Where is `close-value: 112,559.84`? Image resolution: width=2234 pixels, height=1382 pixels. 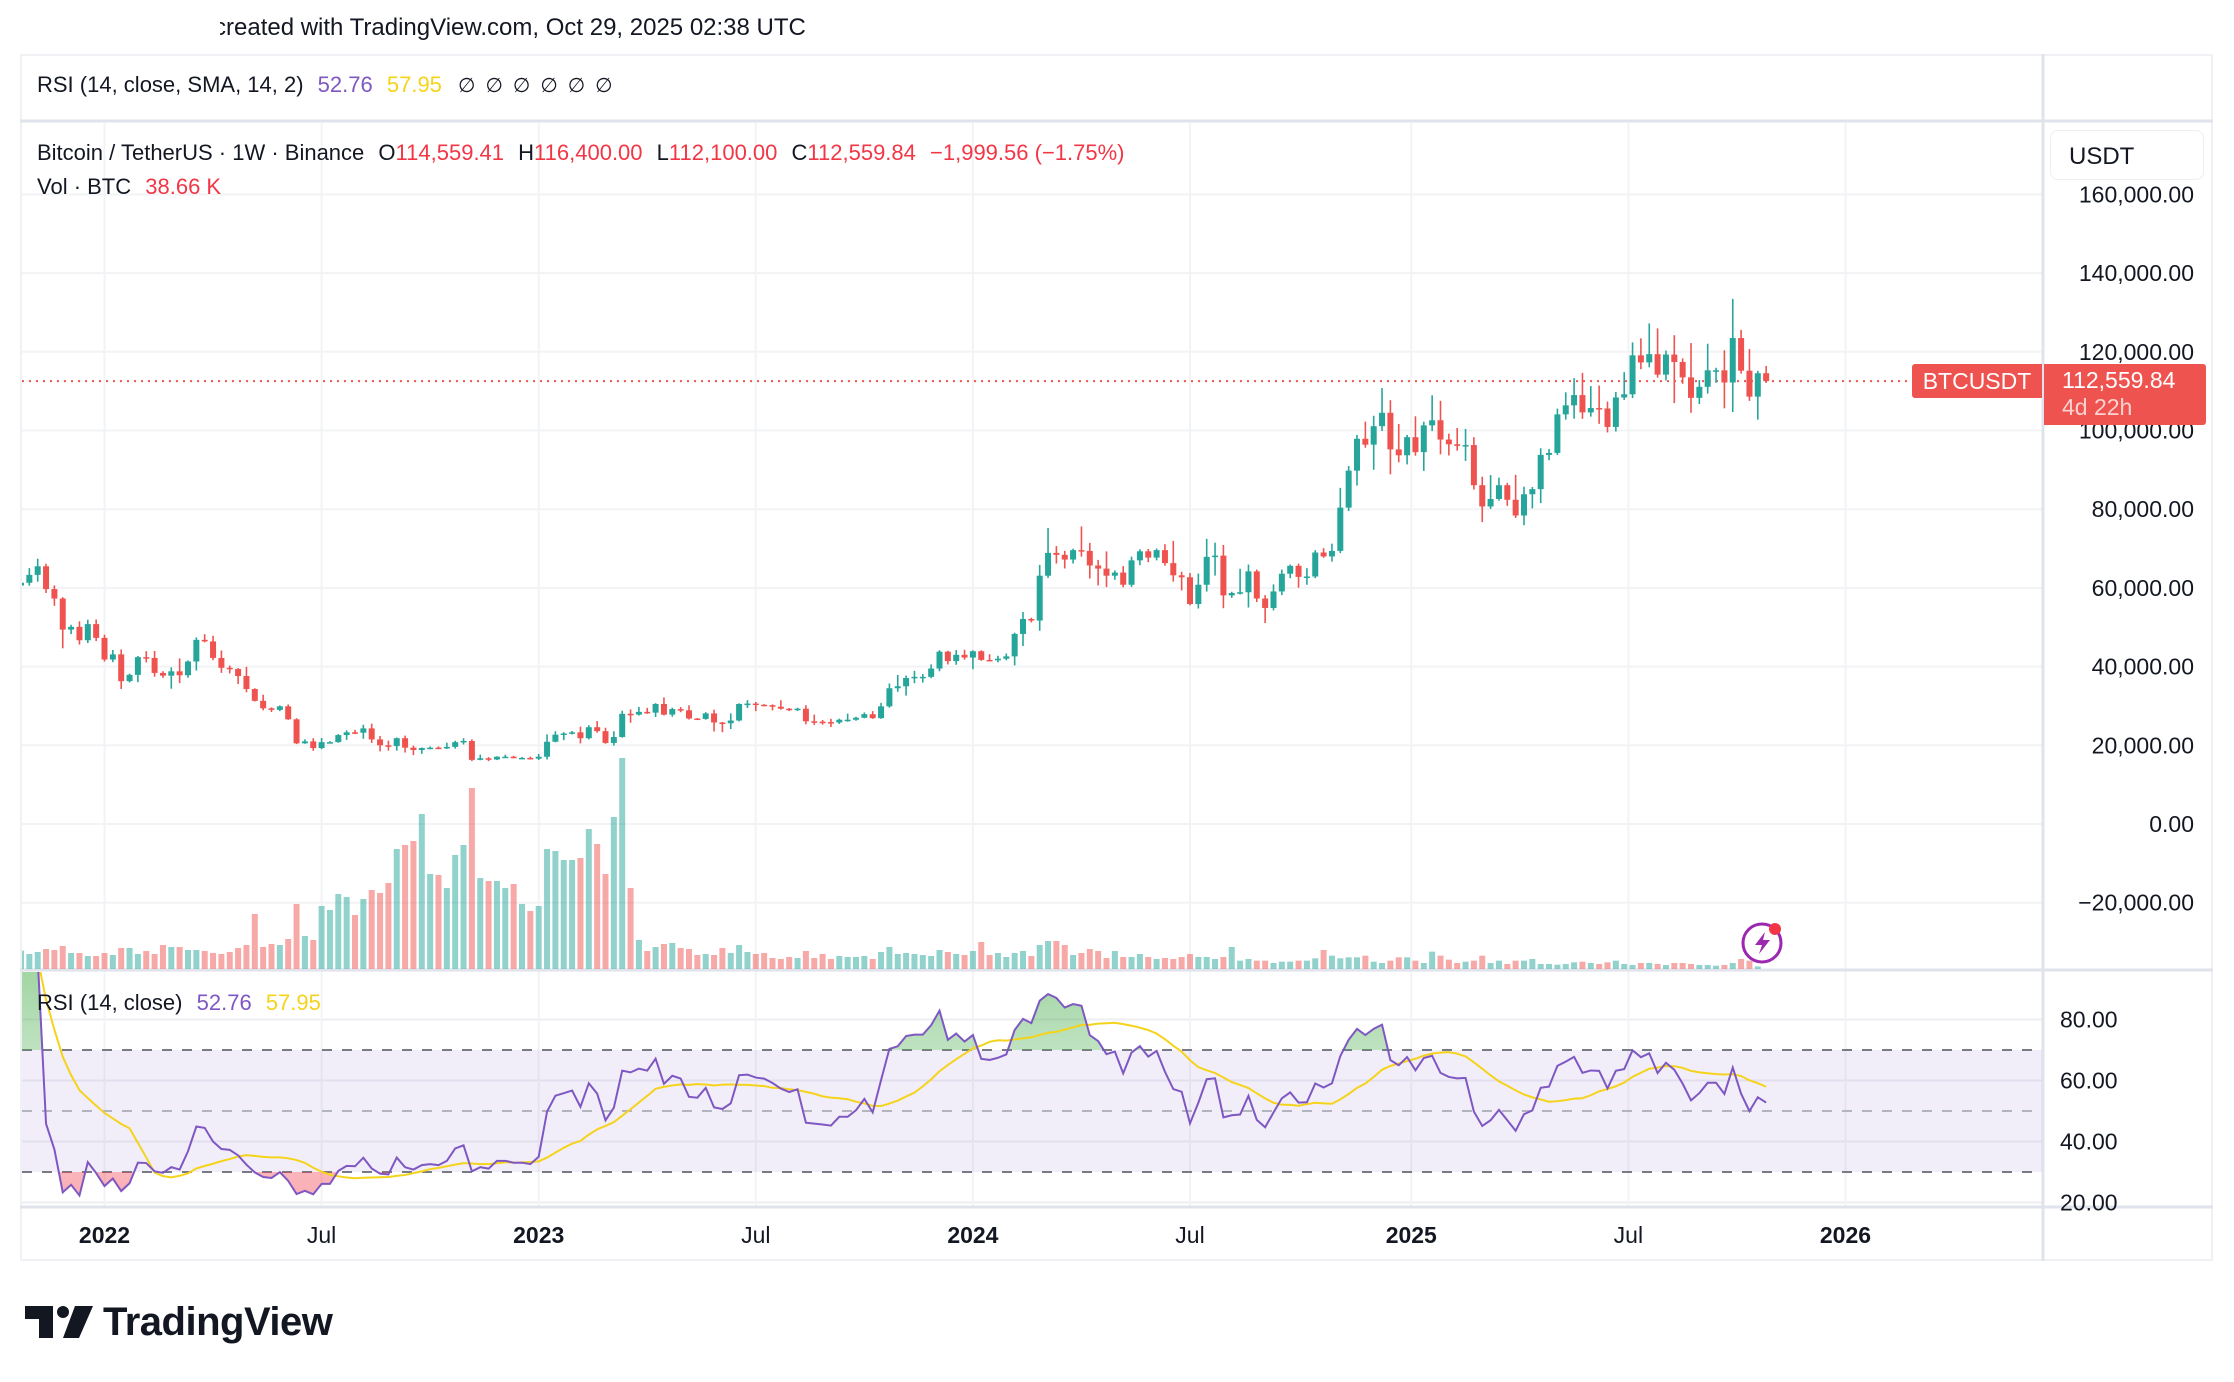
close-value: 112,559.84 is located at coordinates (861, 152).